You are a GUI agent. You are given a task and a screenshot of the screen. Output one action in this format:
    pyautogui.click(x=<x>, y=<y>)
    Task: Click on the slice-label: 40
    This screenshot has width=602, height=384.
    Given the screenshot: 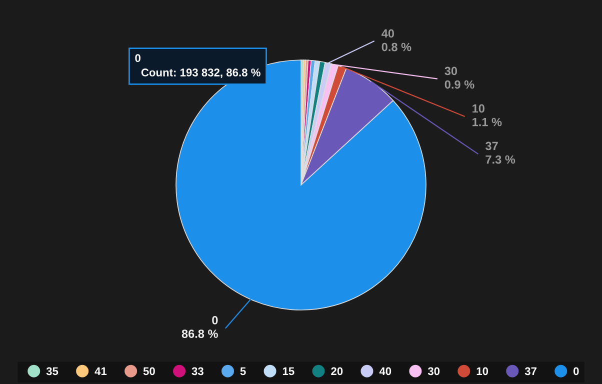 What is the action you would take?
    pyautogui.click(x=388, y=33)
    